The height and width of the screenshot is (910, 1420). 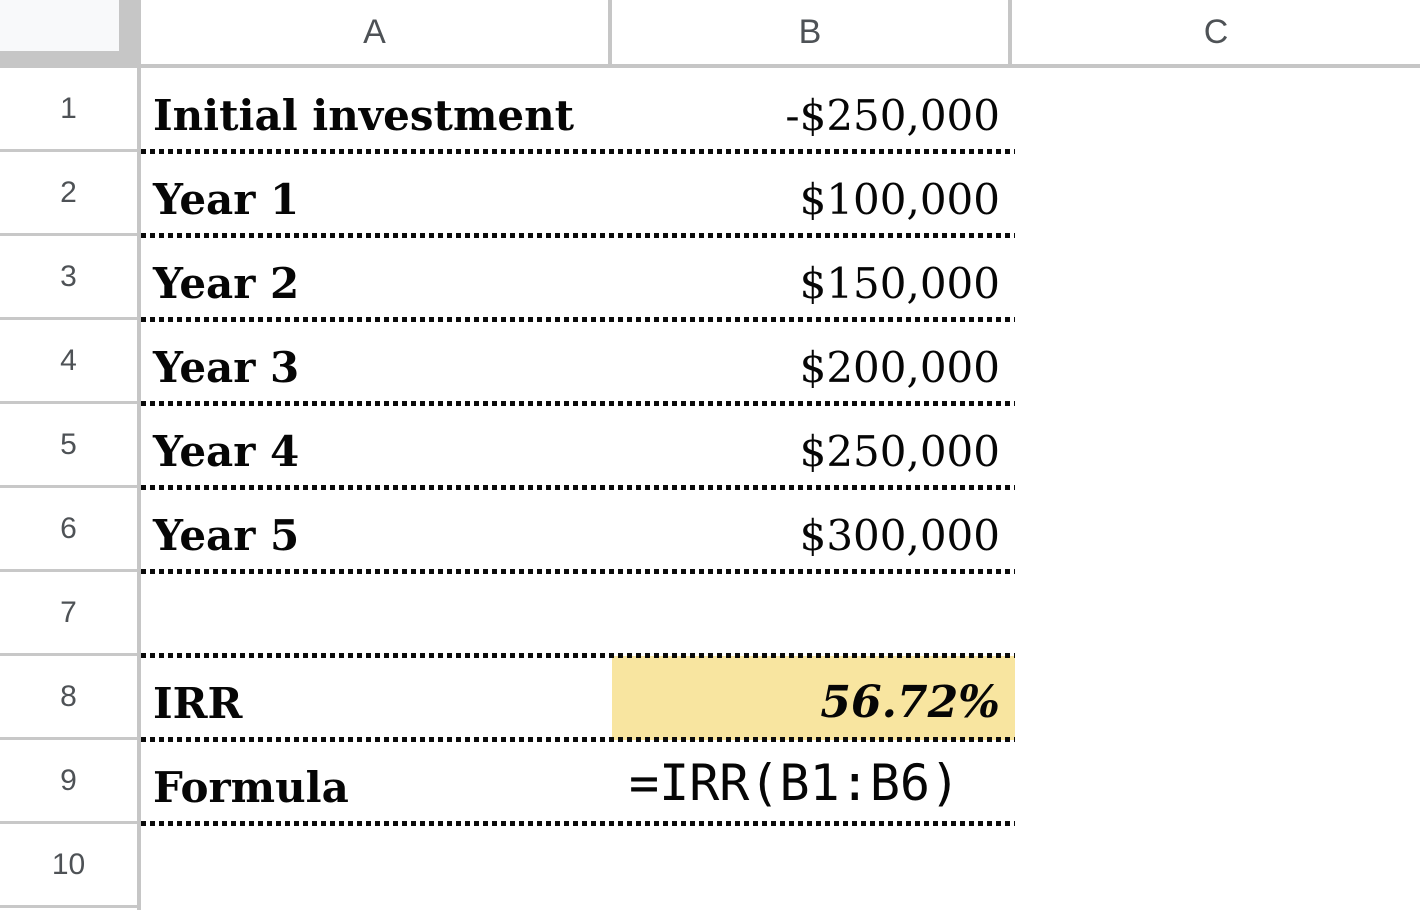 I want to click on cell-b8-irr-result: 56.72%, so click(x=813, y=698).